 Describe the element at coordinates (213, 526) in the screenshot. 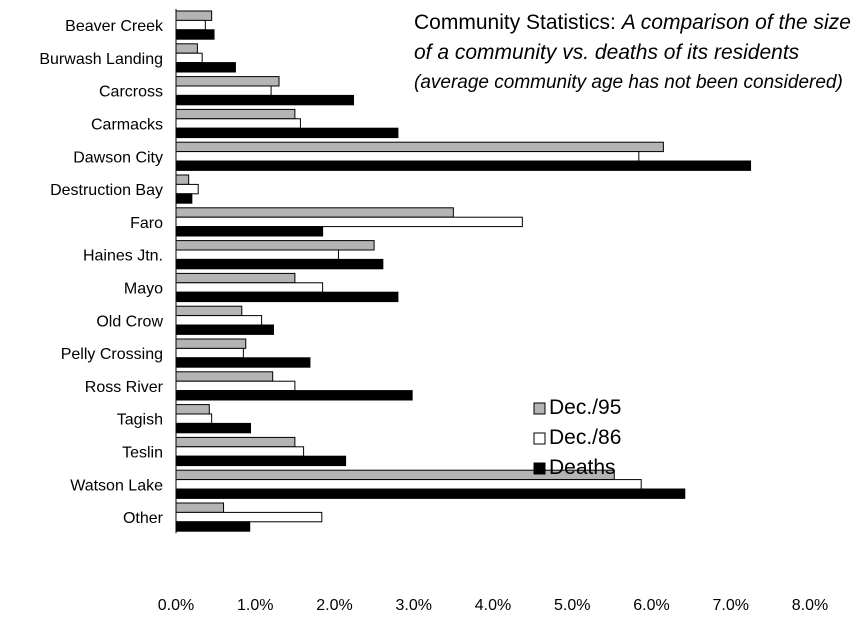

I see `bar-other-deaths` at that location.